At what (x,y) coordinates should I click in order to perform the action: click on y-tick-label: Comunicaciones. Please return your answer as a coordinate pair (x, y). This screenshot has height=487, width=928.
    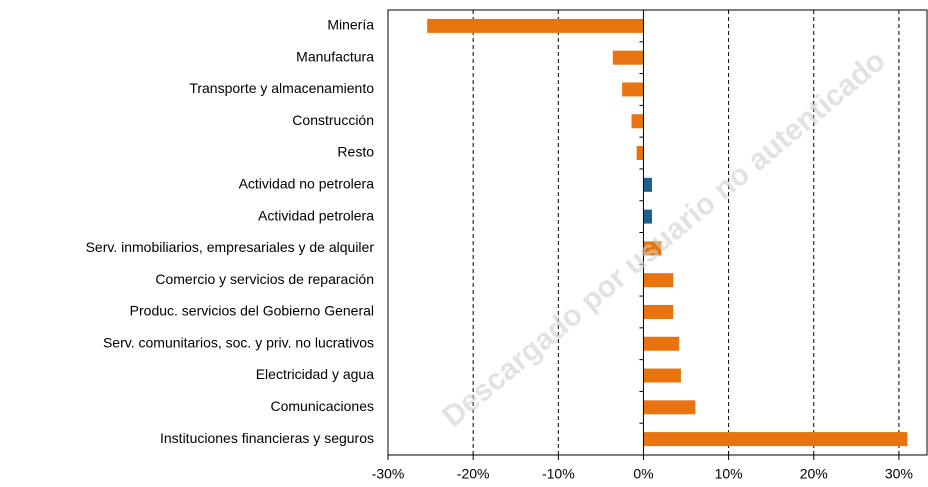
    Looking at the image, I should click on (323, 406).